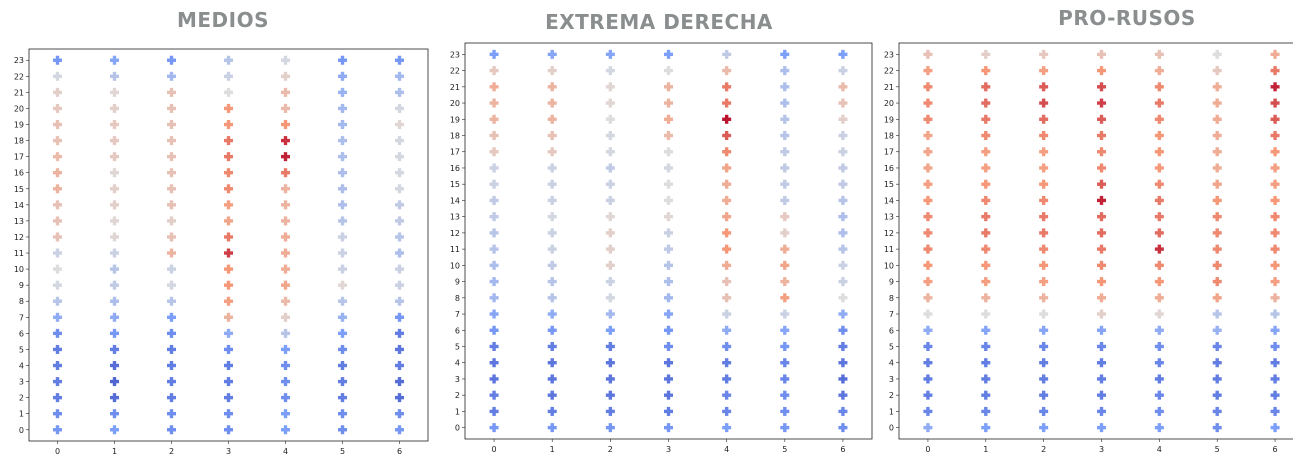  What do you see at coordinates (891, 346) in the screenshot?
I see `y-tick-label: 5` at bounding box center [891, 346].